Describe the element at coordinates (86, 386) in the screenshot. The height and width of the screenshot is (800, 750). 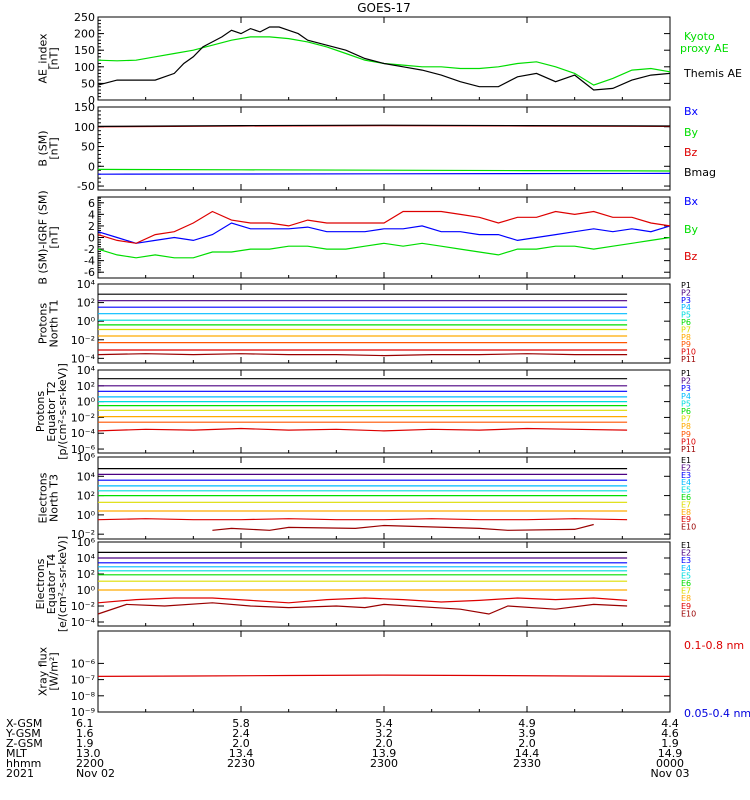
I see `panel-pe-ytick-label: 10²` at that location.